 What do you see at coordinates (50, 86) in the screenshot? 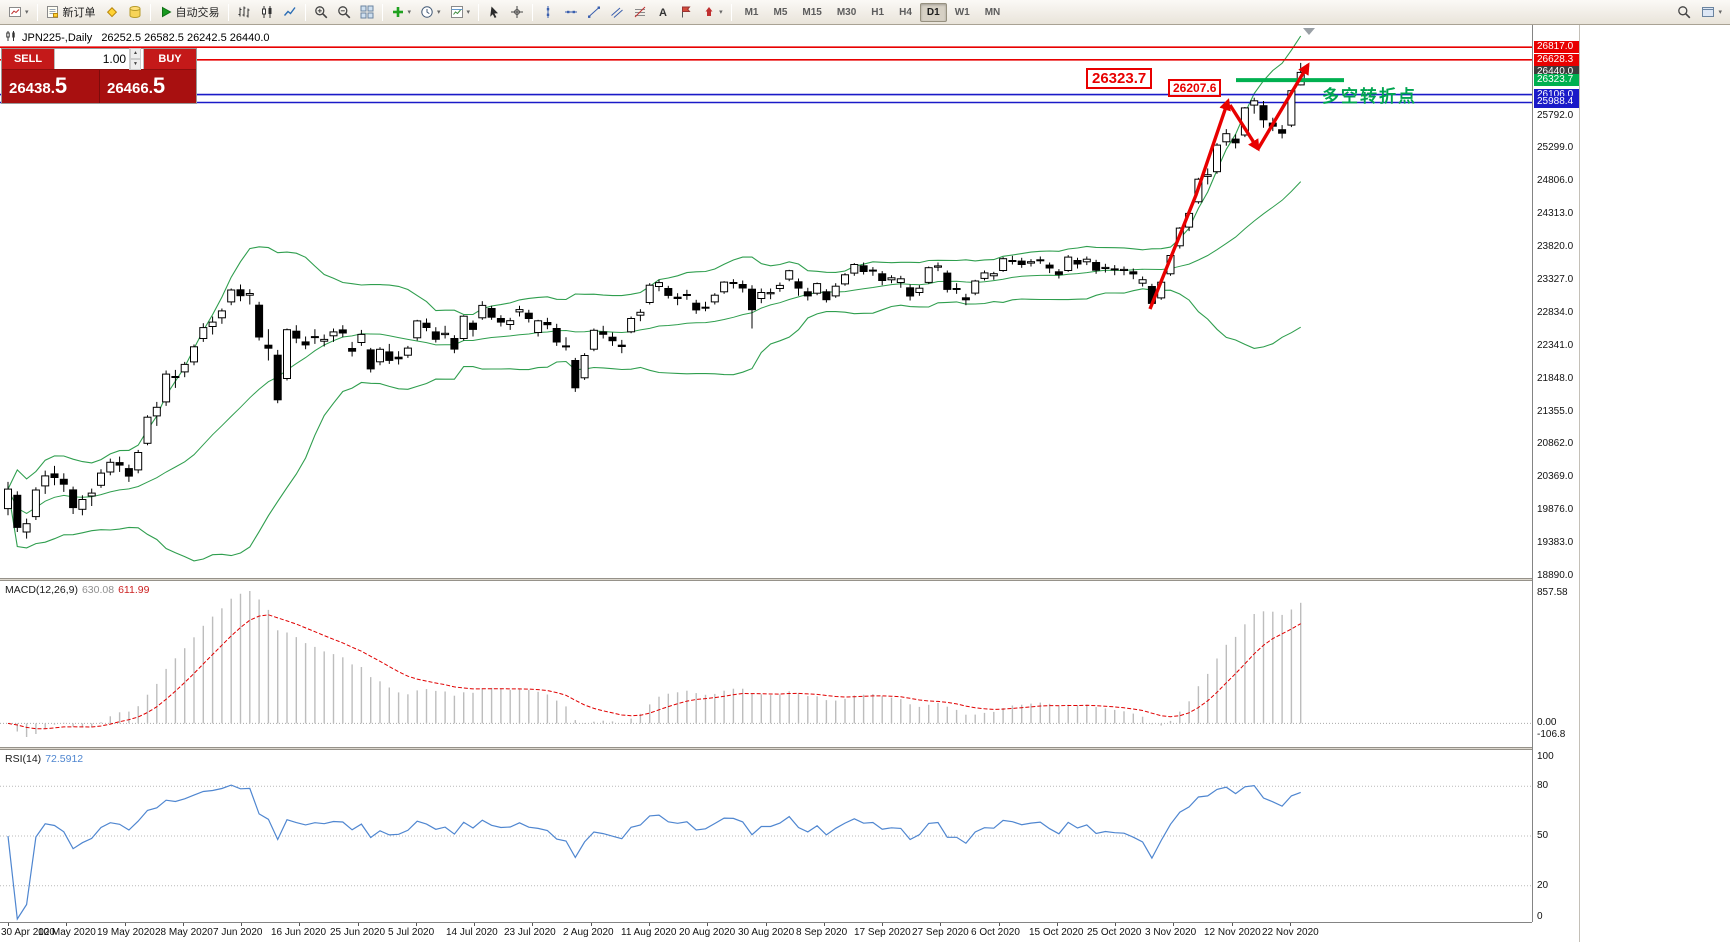
I see `sell-price: 26438. 5` at bounding box center [50, 86].